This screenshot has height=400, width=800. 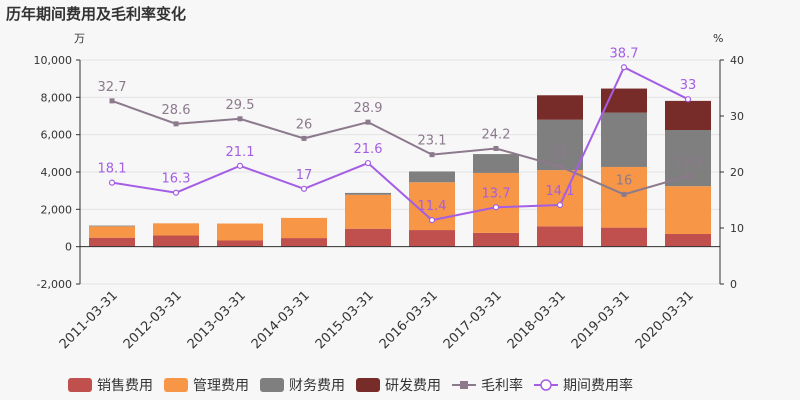 I want to click on left-axis-tick-label: 10,000, so click(x=53, y=60).